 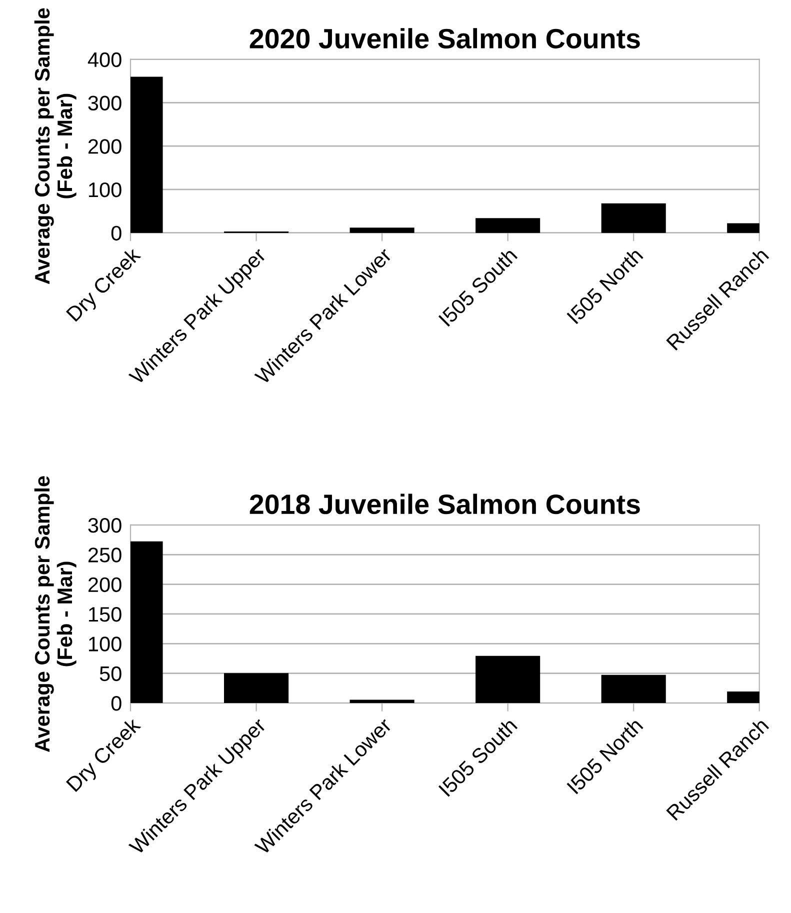 I want to click on chart-title: 2018 Juvenile Salmon Counts, so click(x=445, y=504).